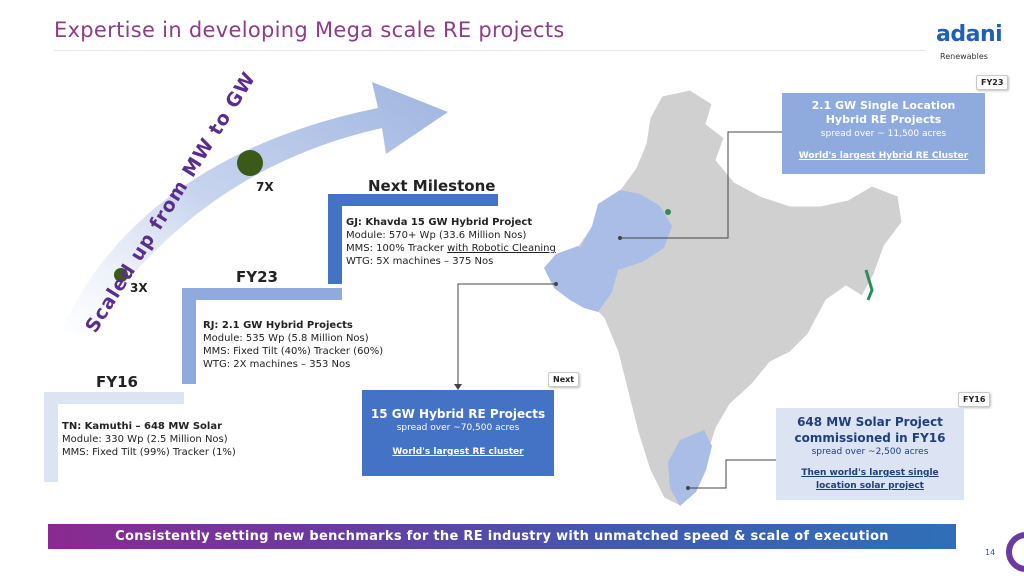 Image resolution: width=1024 pixels, height=576 pixels. I want to click on callout-gj-link: World's largest RE cluster, so click(458, 452).